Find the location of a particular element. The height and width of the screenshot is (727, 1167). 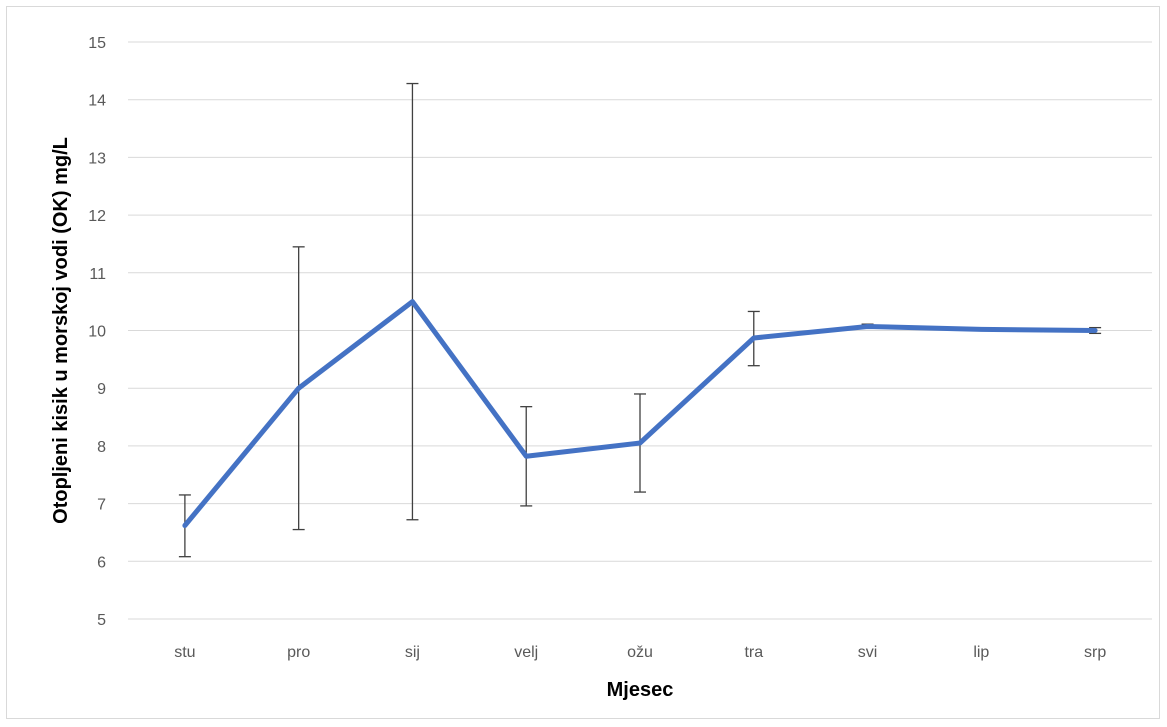

y-tick-label: 12 is located at coordinates (97, 216).